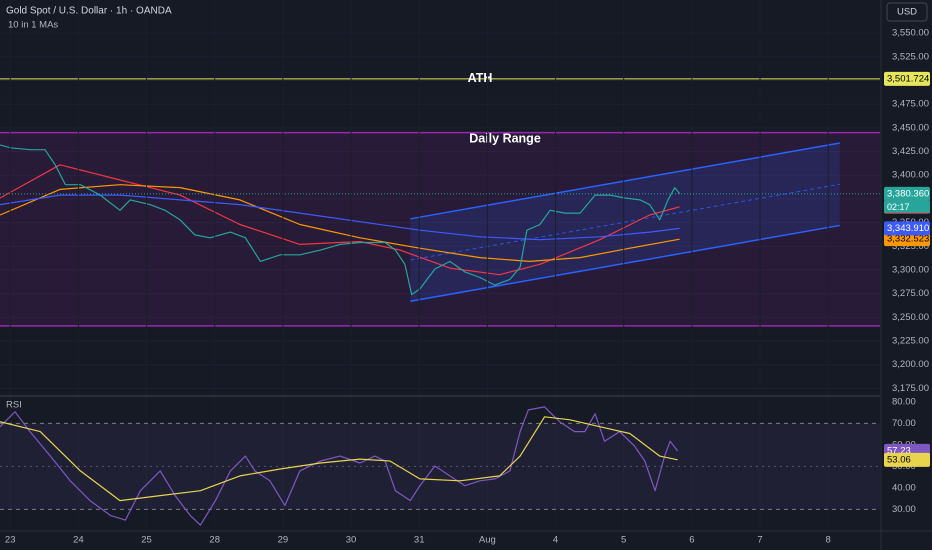  What do you see at coordinates (910, 341) in the screenshot?
I see `y-tick-label: 3,225.00` at bounding box center [910, 341].